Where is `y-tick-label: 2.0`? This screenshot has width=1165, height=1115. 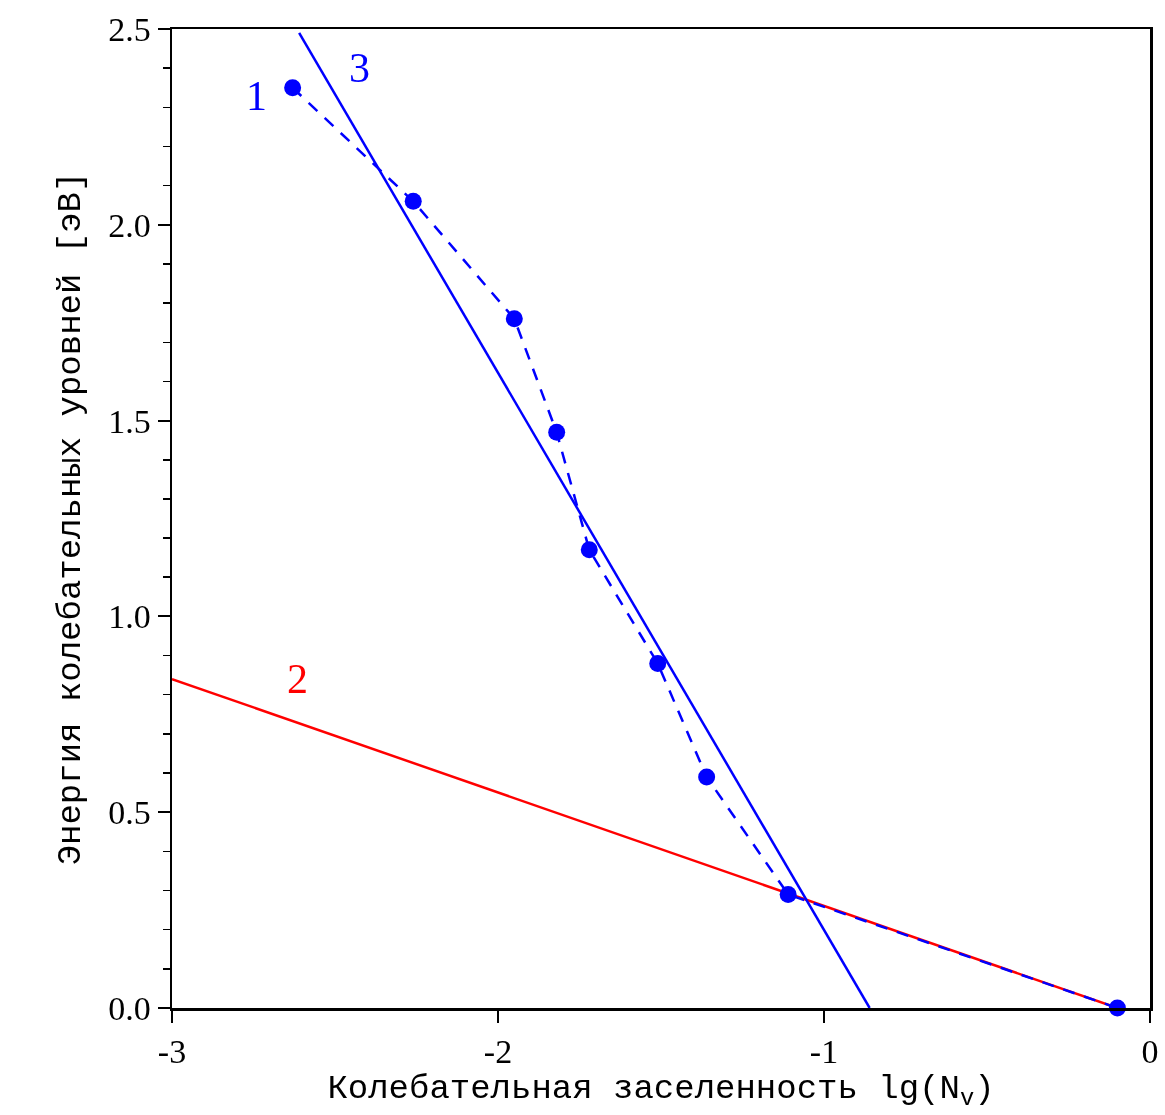 y-tick-label: 2.0 is located at coordinates (129, 225).